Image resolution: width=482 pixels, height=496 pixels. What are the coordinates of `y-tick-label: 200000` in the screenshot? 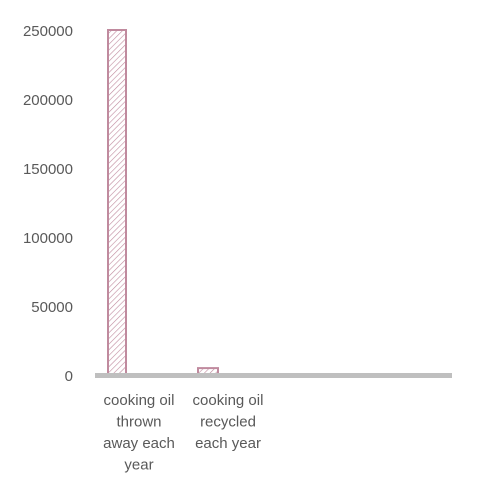 It's located at (48, 100).